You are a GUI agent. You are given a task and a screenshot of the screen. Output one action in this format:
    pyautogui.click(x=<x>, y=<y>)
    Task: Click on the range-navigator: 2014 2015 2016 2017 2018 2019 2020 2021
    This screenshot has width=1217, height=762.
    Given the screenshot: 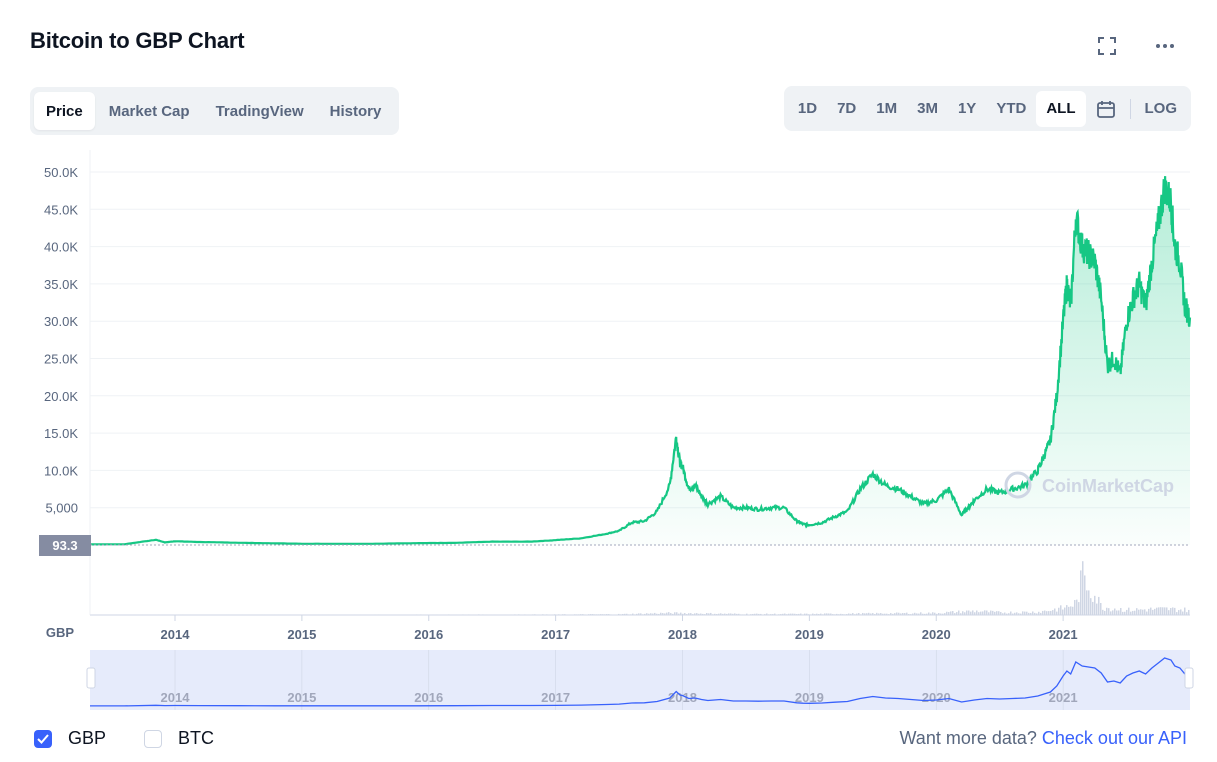 What is the action you would take?
    pyautogui.click(x=640, y=680)
    